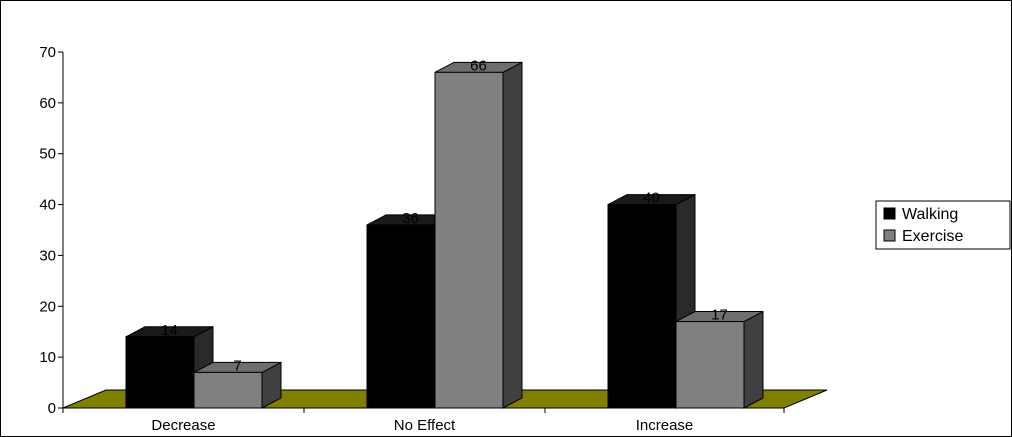 The height and width of the screenshot is (437, 1012). I want to click on y-tick-label: 50, so click(47, 154).